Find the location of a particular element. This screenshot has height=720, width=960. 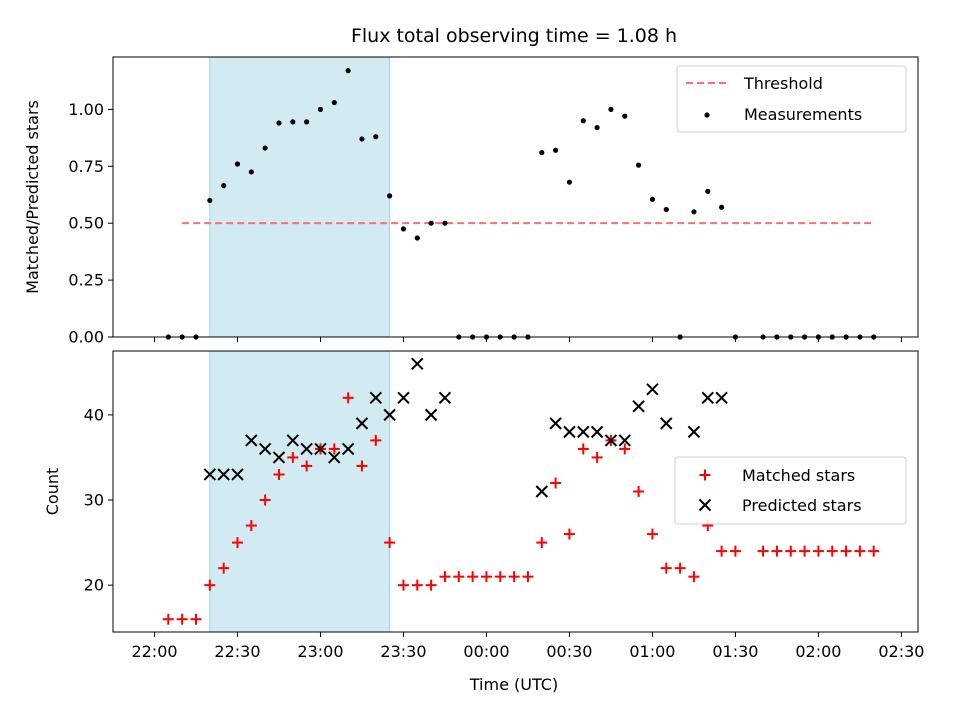

bottom-ytick-label: 30 is located at coordinates (94, 500).